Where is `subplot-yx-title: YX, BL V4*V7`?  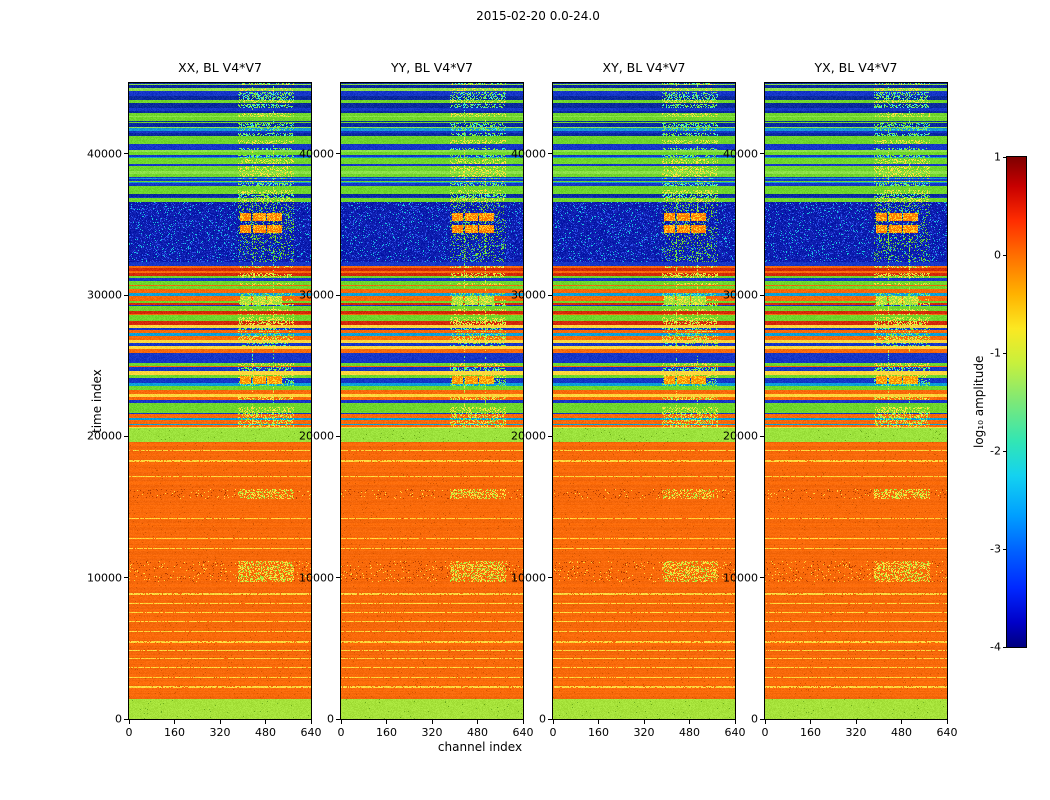
subplot-yx-title: YX, BL V4*V7 is located at coordinates (856, 67).